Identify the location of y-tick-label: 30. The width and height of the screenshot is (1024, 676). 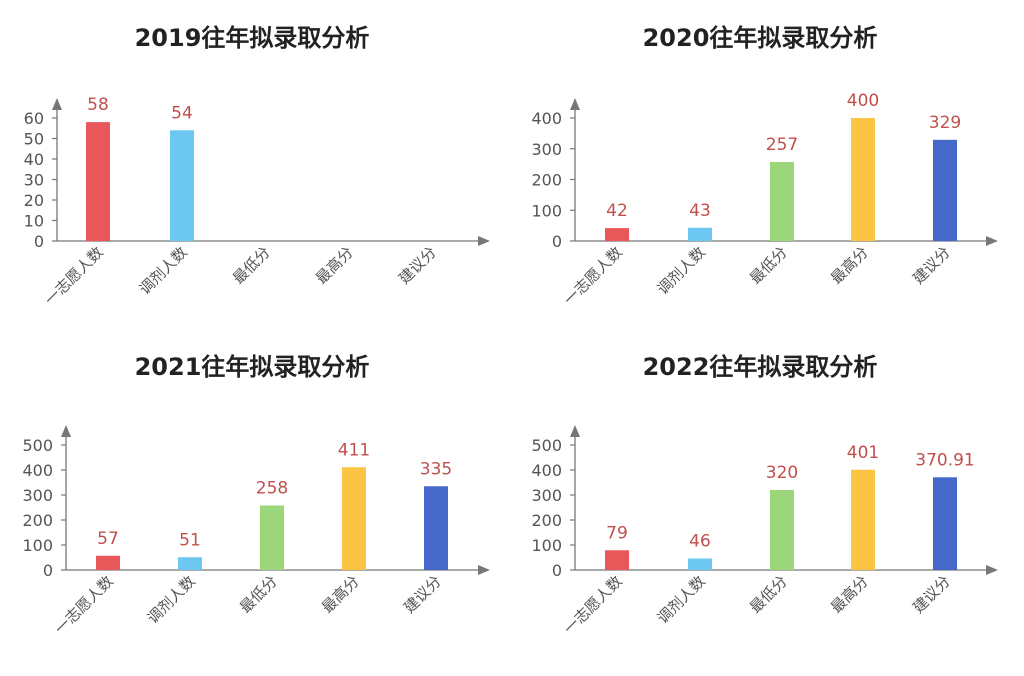
(34, 180).